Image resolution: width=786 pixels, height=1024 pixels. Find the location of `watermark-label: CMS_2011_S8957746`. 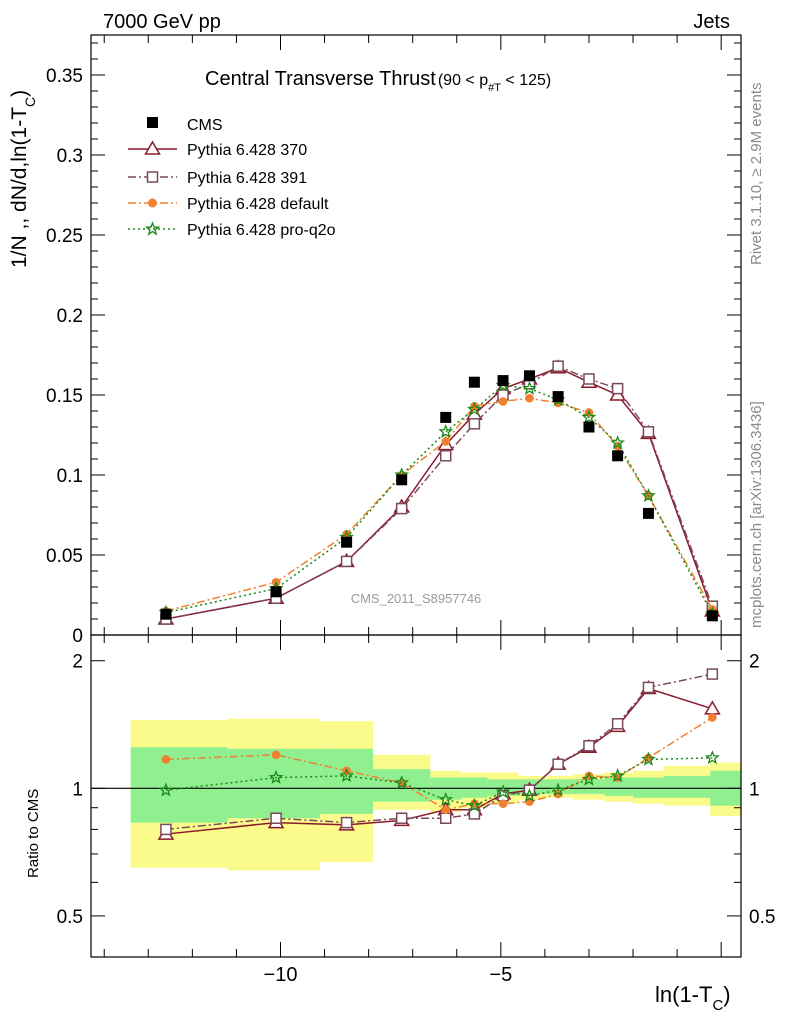

watermark-label: CMS_2011_S8957746 is located at coordinates (416, 598).